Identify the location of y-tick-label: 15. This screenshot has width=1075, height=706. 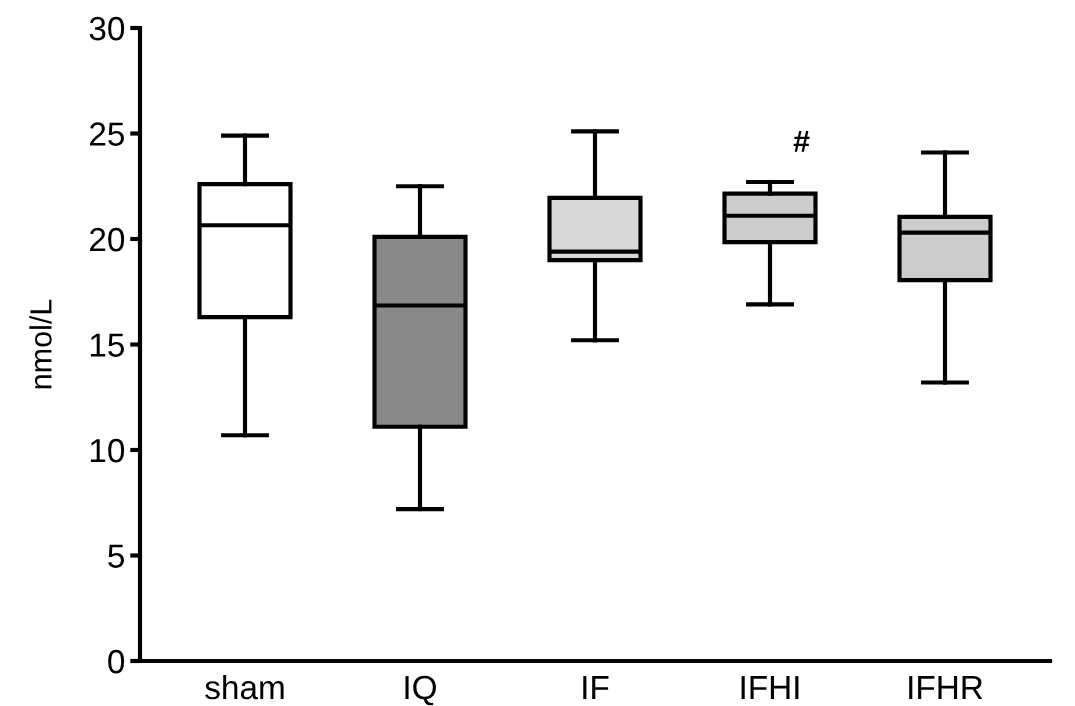
(107, 345).